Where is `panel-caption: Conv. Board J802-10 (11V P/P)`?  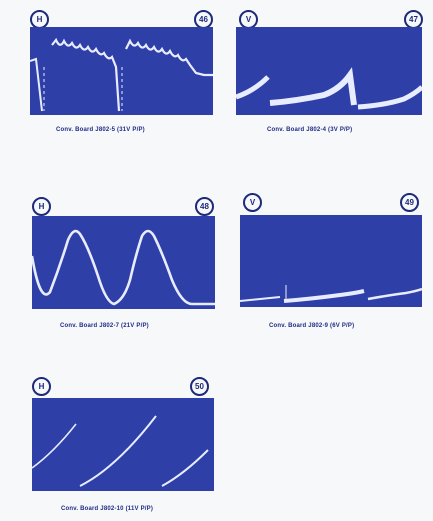 panel-caption: Conv. Board J802-10 (11V P/P) is located at coordinates (107, 509).